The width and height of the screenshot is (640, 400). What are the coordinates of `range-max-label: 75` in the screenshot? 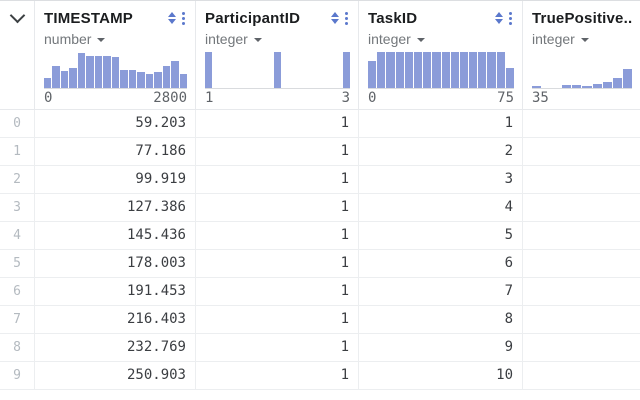 It's located at (505, 98).